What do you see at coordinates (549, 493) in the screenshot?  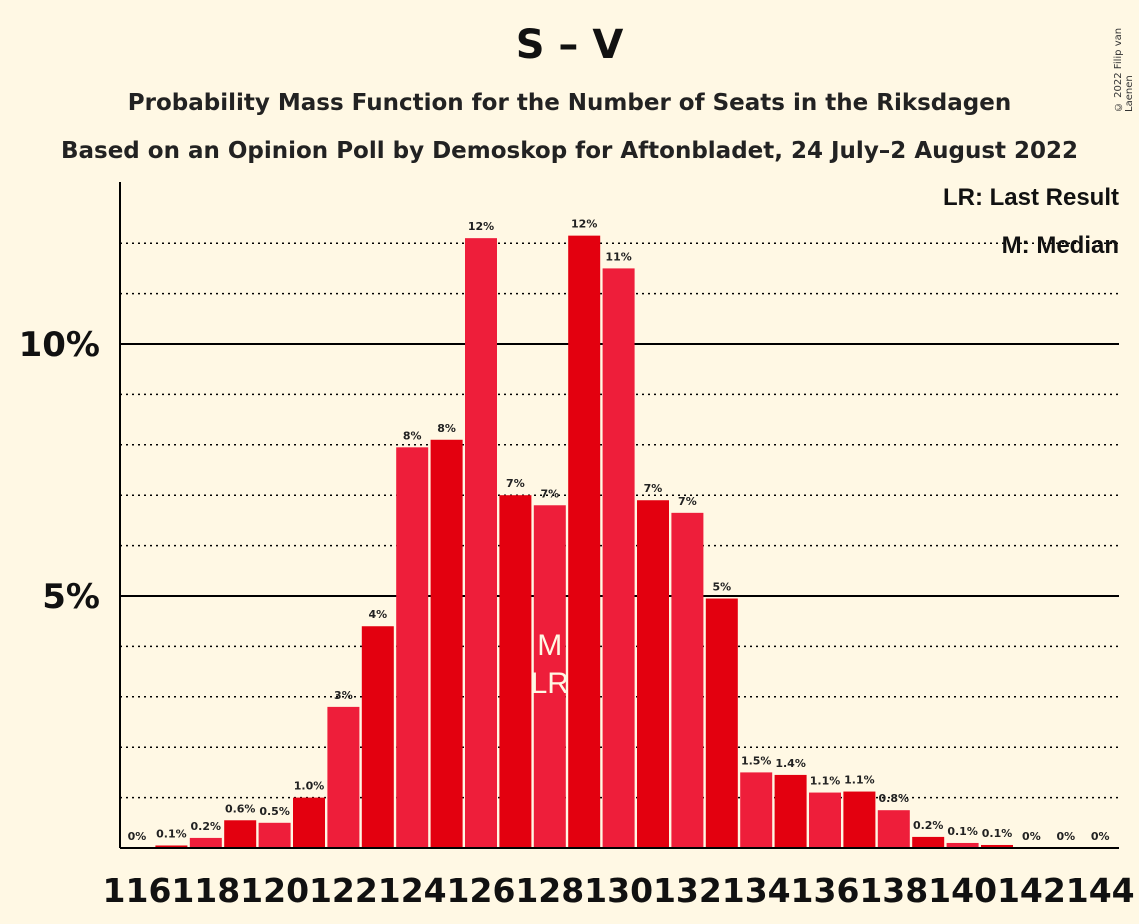 I see `data-label-seat-128: 7%` at bounding box center [549, 493].